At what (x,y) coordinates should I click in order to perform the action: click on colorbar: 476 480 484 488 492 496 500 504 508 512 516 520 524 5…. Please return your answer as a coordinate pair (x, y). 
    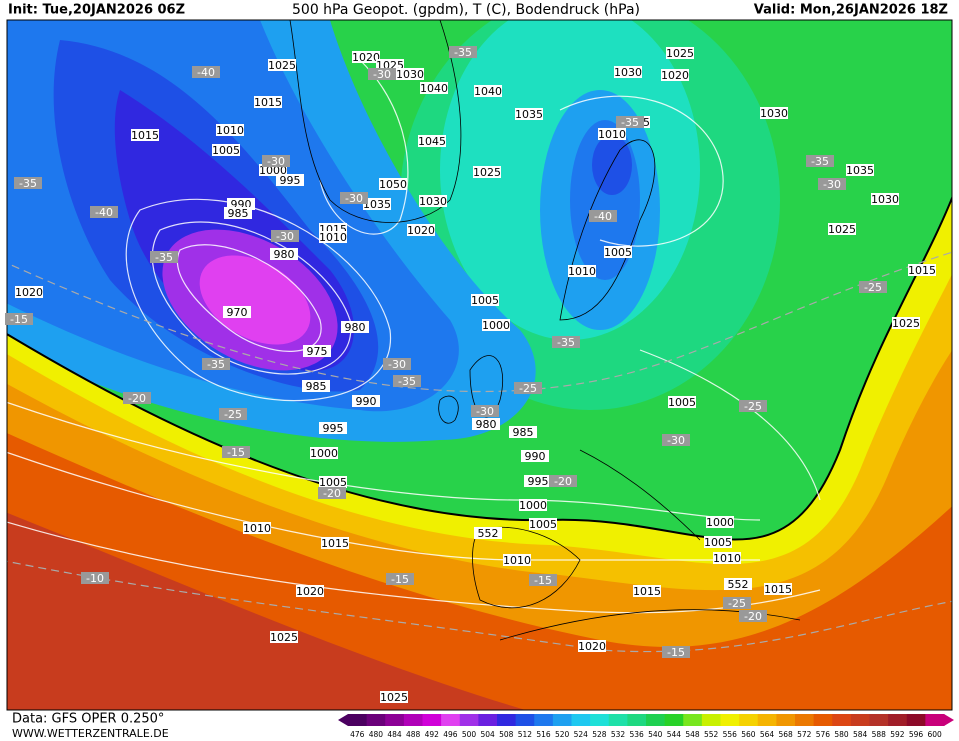
    Looking at the image, I should click on (646, 726).